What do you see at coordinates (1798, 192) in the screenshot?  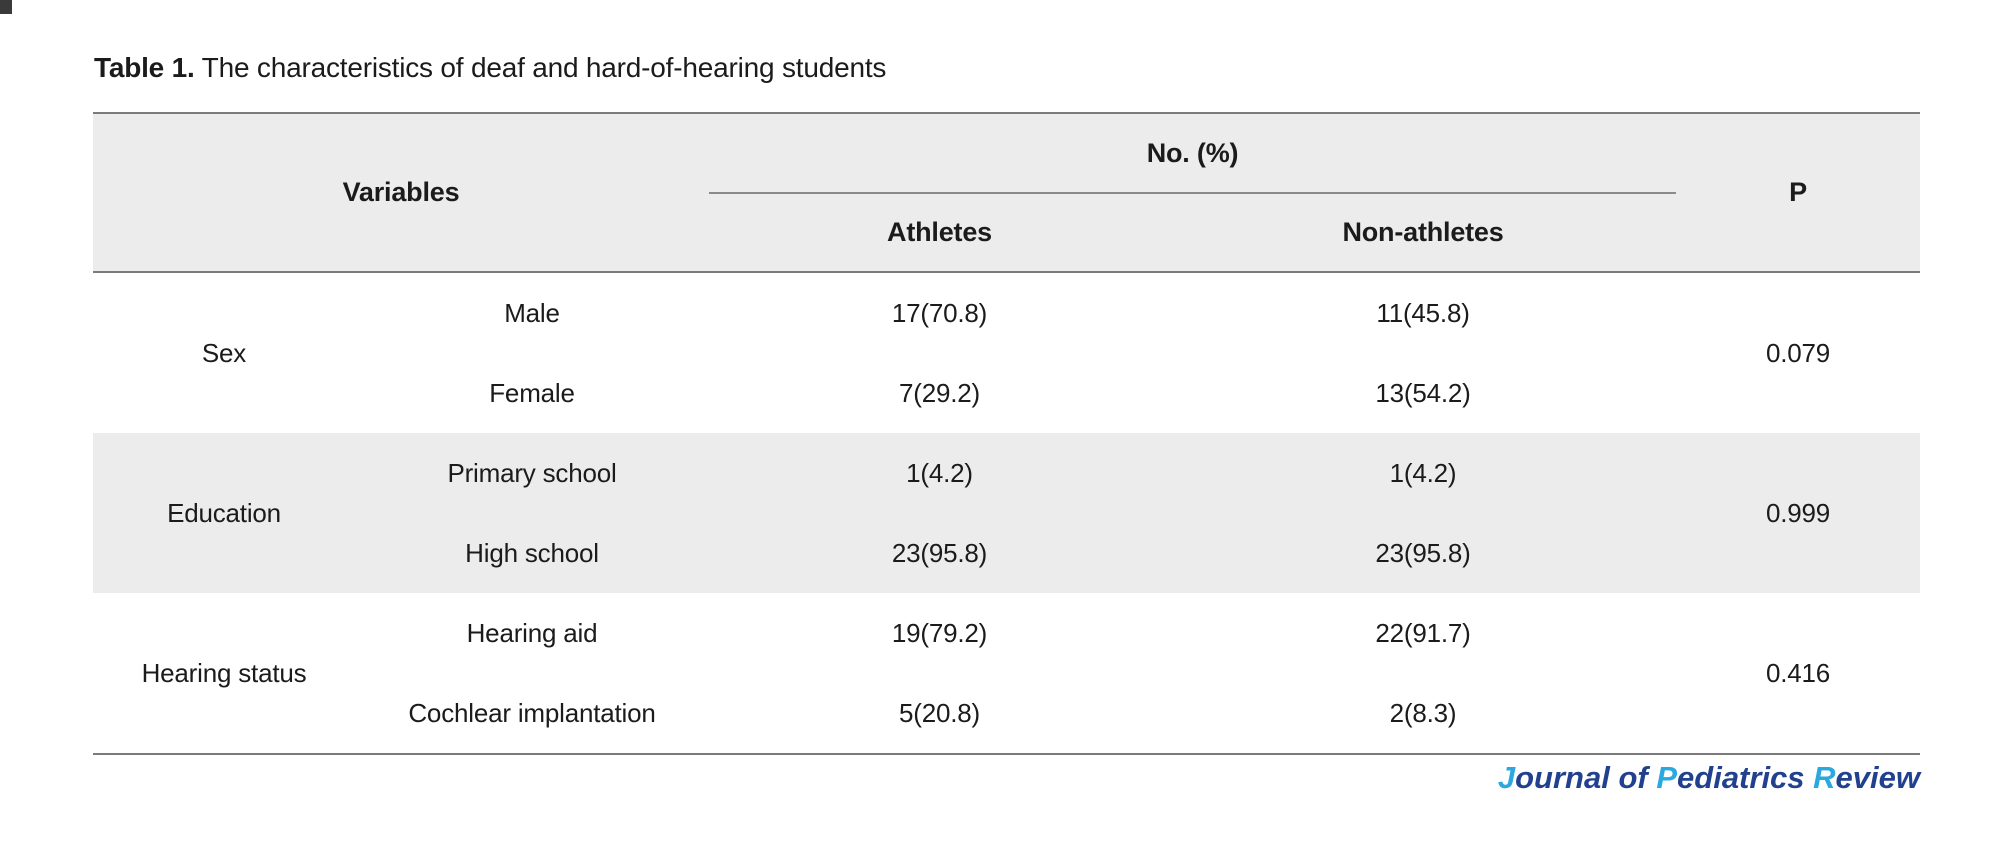 I see `header-p: P` at bounding box center [1798, 192].